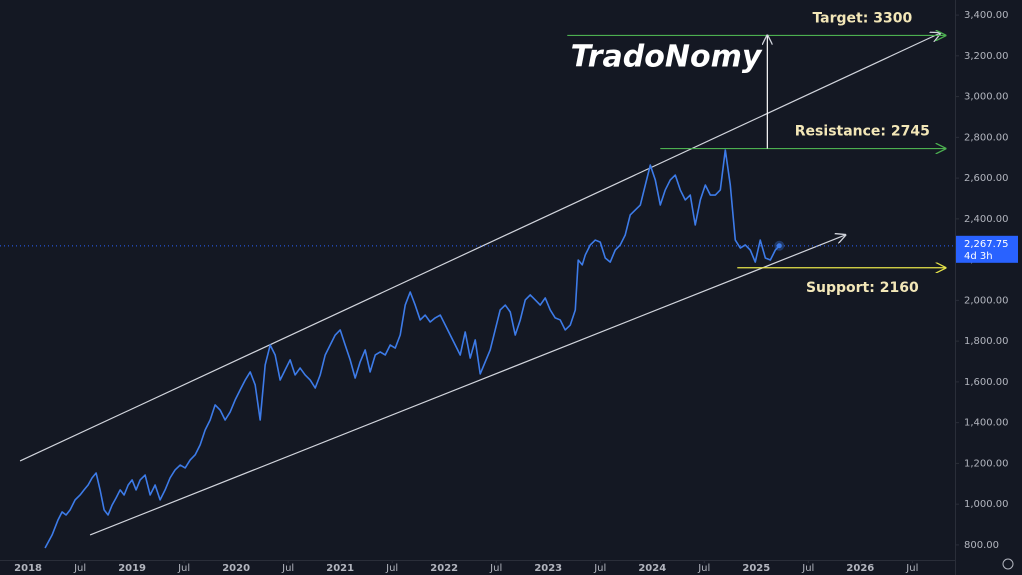 The height and width of the screenshot is (575, 1022). I want to click on x-tick-label: 2023, so click(548, 568).